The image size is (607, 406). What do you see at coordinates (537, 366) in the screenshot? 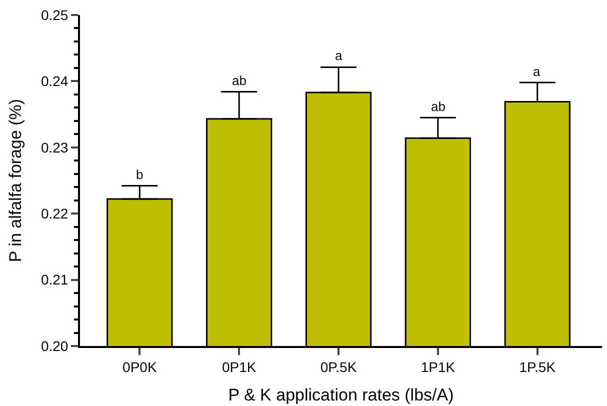
I see `x-tick-label: 1P.5K` at bounding box center [537, 366].